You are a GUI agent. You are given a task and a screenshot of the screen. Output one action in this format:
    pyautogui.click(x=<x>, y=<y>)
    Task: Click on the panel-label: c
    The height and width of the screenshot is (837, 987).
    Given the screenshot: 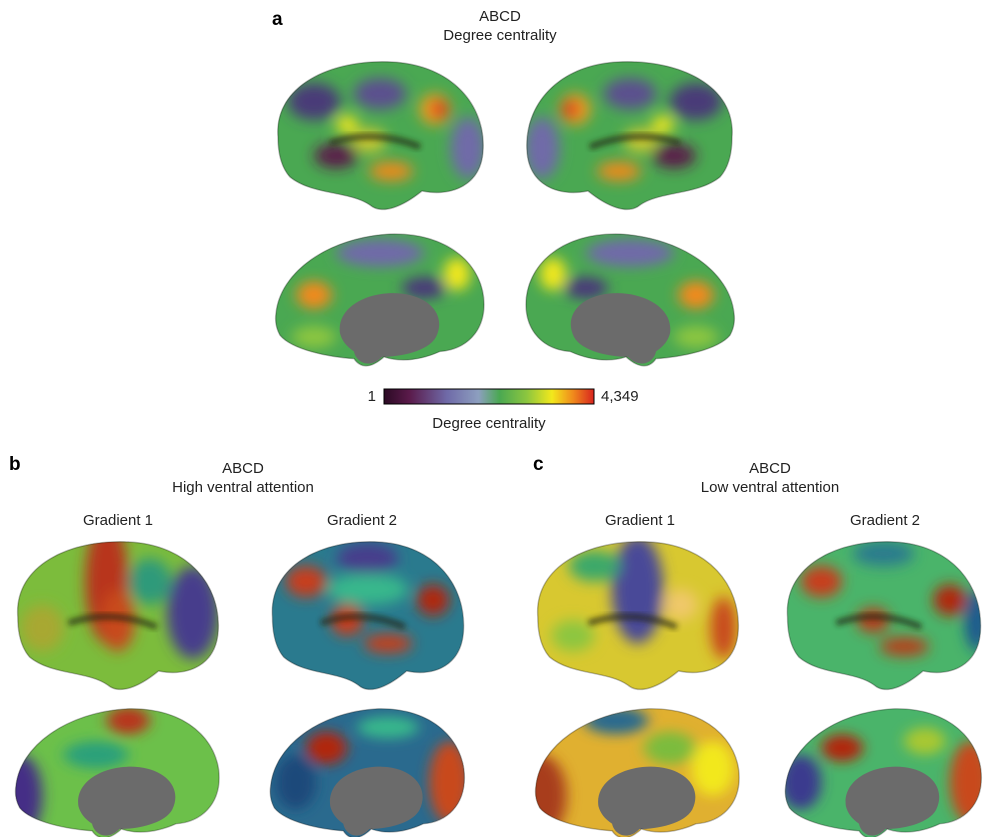 What is the action you would take?
    pyautogui.click(x=538, y=464)
    